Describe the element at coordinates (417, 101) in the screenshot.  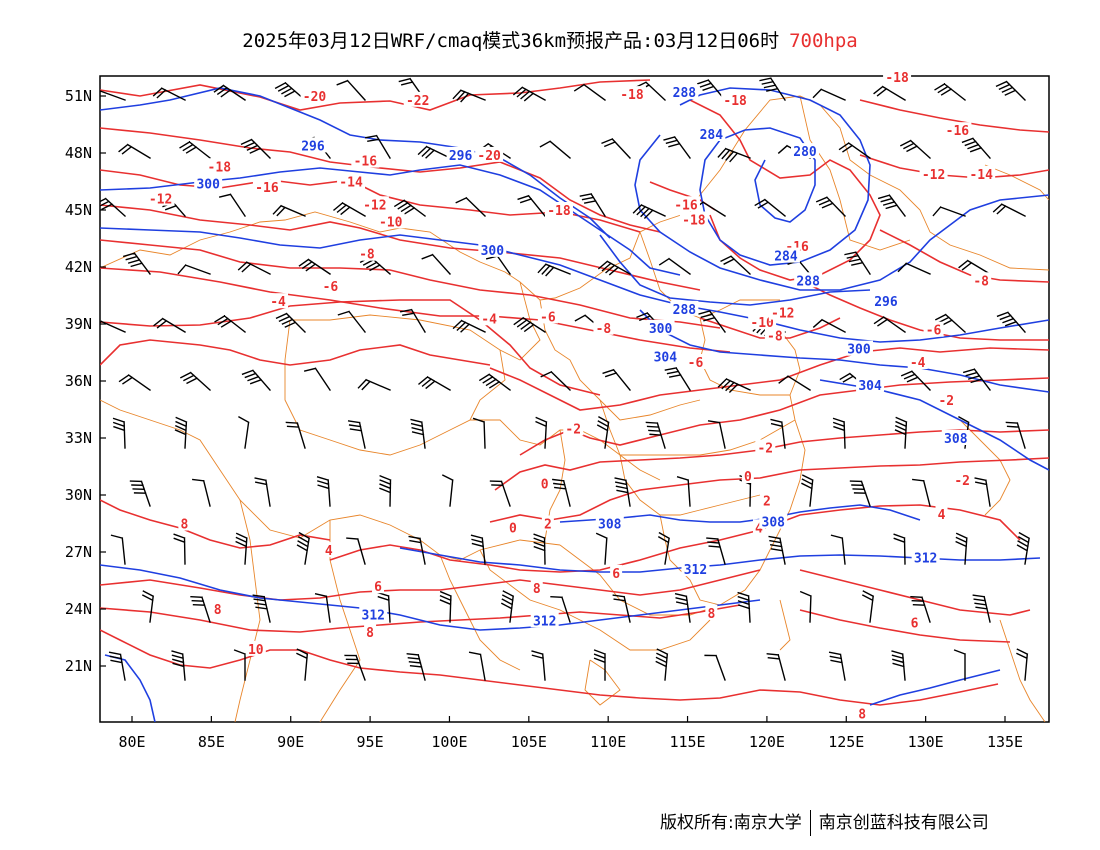
I see `temperature-label: -22` at that location.